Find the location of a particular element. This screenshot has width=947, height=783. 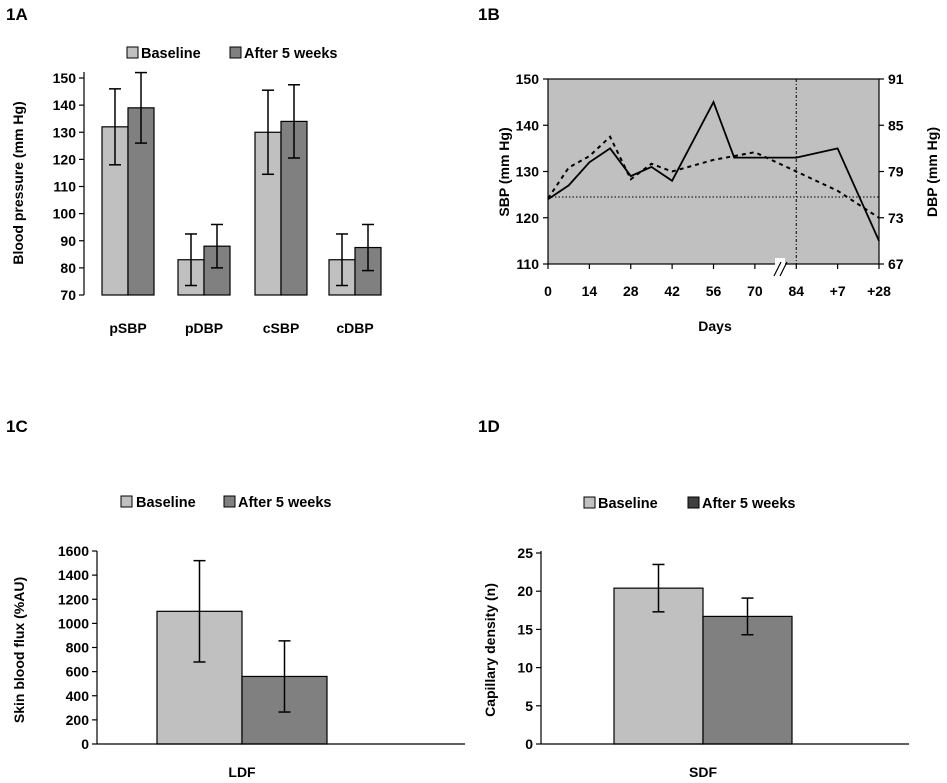

1a-xtick-label: pDBP is located at coordinates (204, 328).